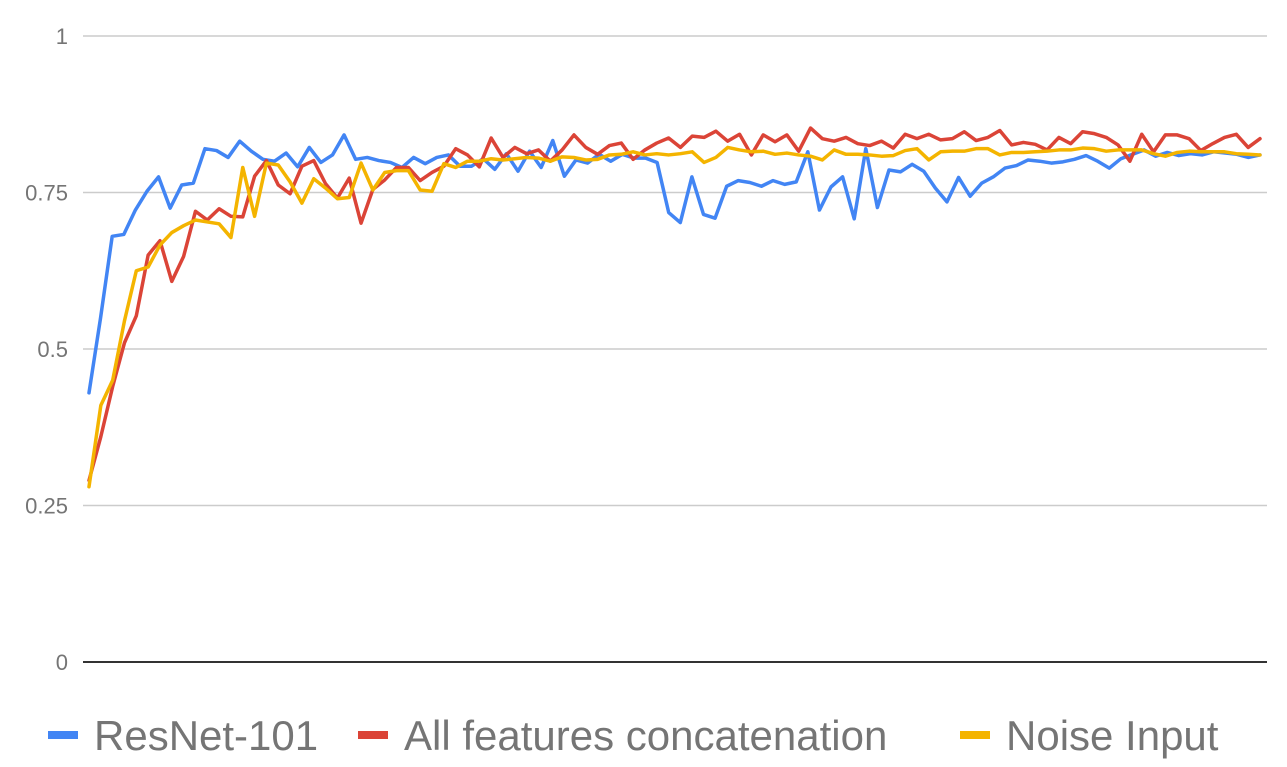 Image resolution: width=1287 pixels, height=767 pixels. Describe the element at coordinates (62, 662) in the screenshot. I see `y-tick-label: 0` at that location.